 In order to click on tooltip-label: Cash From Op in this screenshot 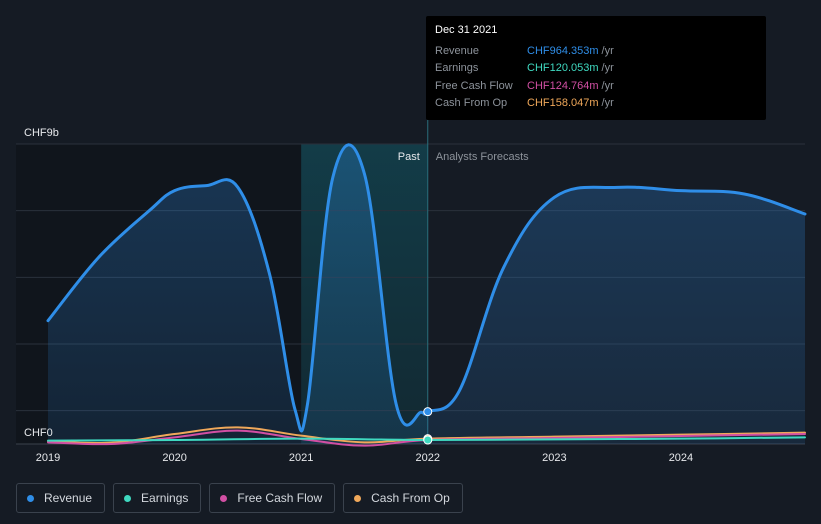, I will do `click(471, 103)`.